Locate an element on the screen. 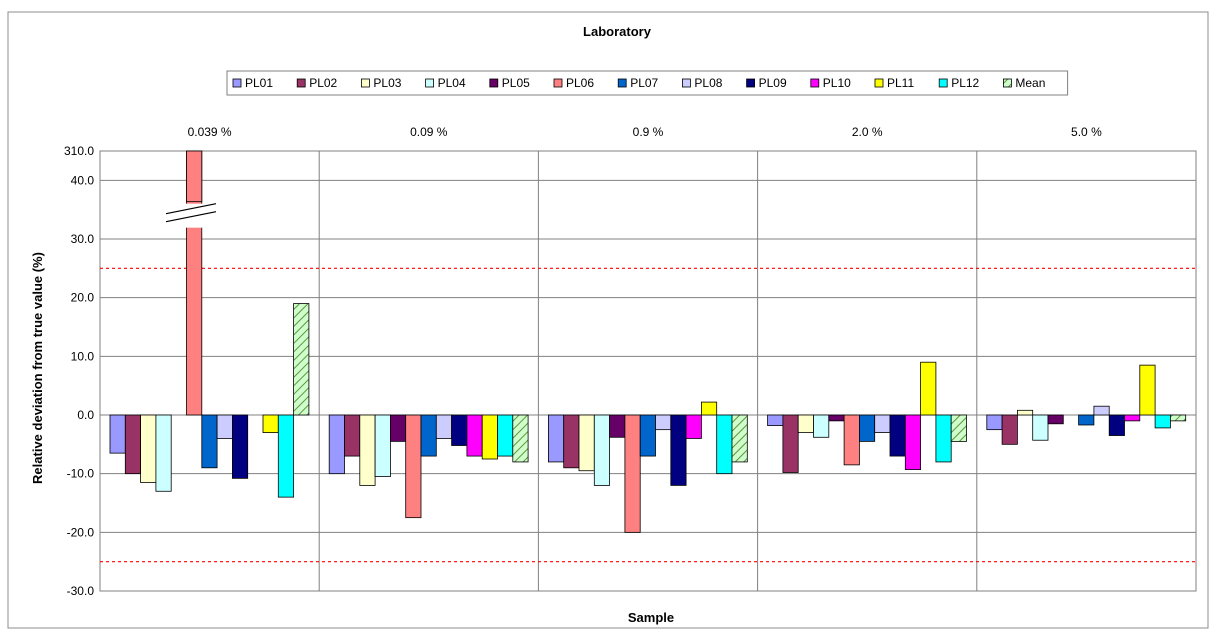 Image resolution: width=1213 pixels, height=637 pixels. category-label: 5.0 % is located at coordinates (1086, 132).